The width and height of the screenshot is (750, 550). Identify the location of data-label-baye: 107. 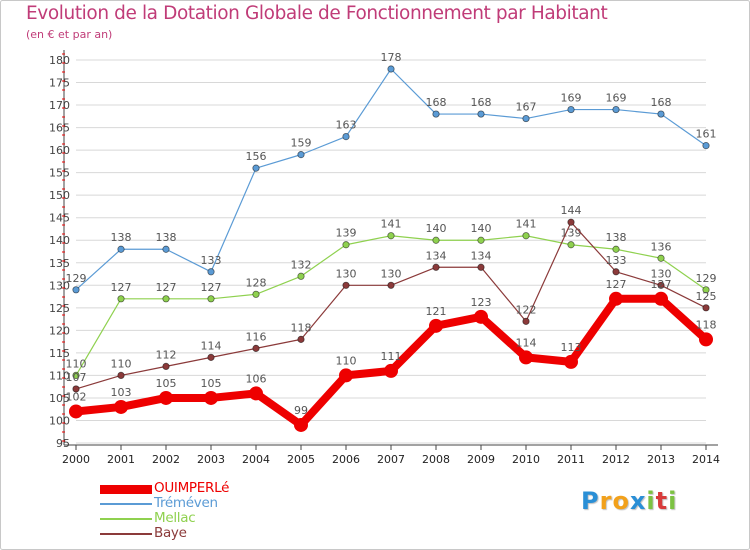
(76, 377).